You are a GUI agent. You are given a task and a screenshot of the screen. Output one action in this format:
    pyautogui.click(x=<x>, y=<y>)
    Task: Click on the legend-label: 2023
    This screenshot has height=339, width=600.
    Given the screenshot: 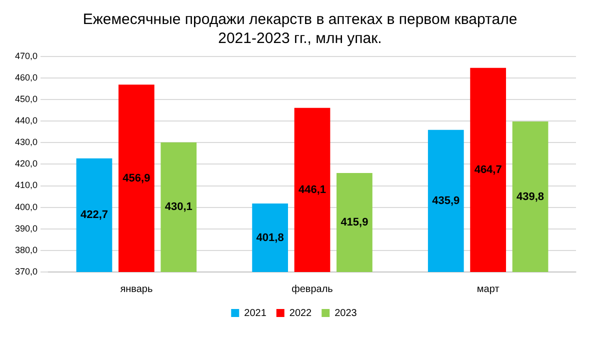 What is the action you would take?
    pyautogui.click(x=346, y=313)
    